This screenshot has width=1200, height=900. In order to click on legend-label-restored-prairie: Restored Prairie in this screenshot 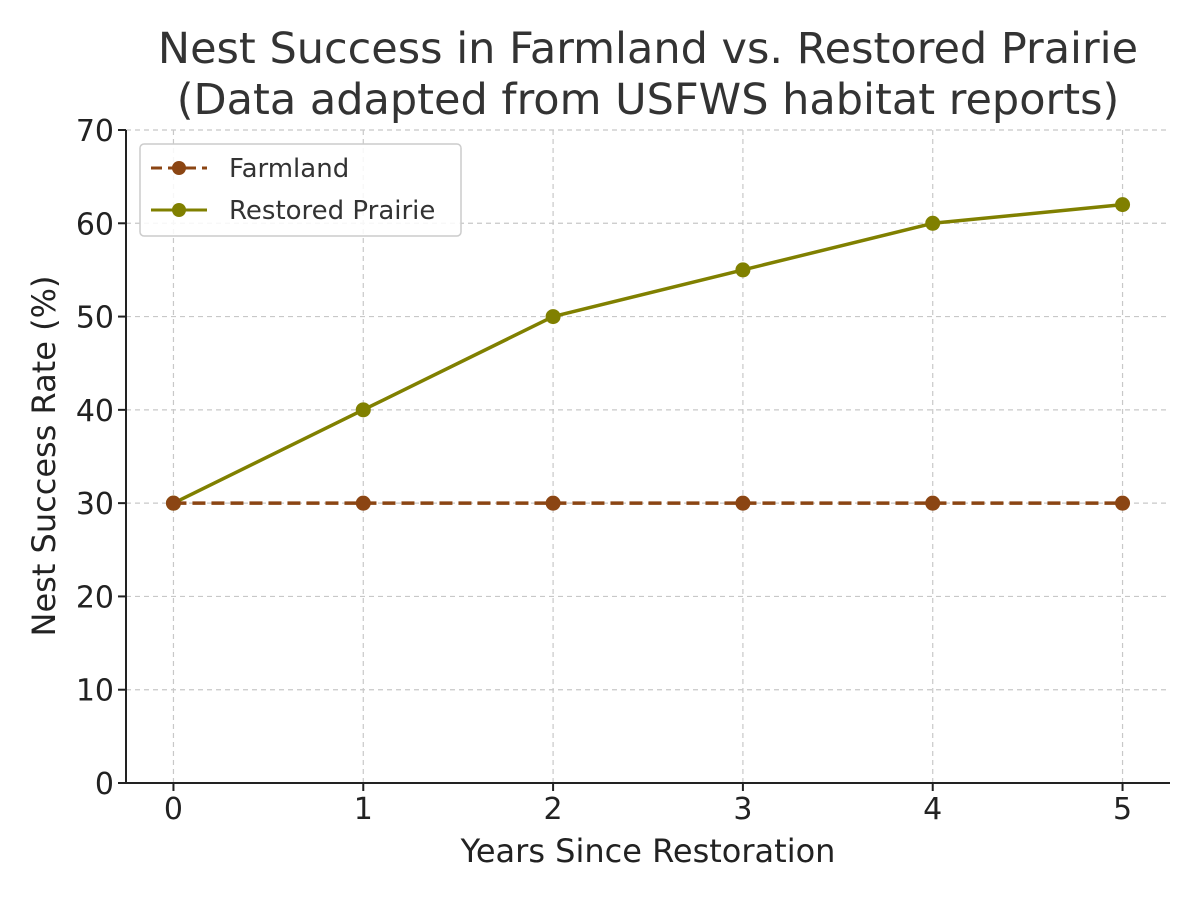, I will do `click(332, 211)`.